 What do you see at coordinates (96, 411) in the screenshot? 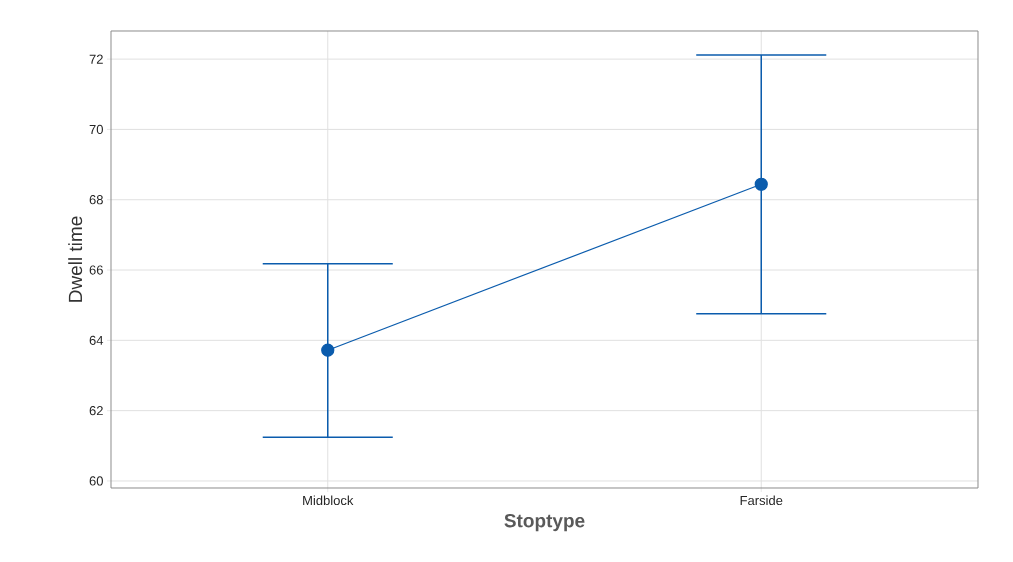
I see `y-tick-label: 62` at bounding box center [96, 411].